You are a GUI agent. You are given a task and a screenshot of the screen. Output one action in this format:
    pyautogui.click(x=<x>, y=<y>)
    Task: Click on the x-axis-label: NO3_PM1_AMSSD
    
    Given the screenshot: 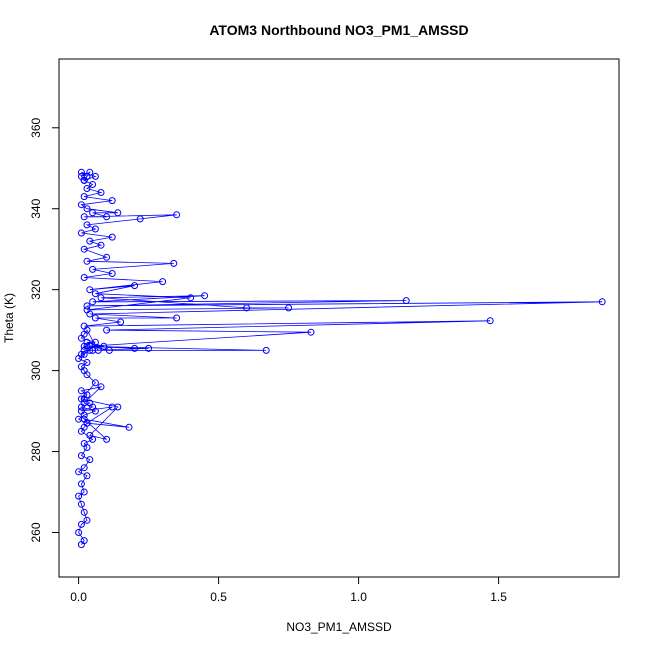 What is the action you would take?
    pyautogui.click(x=339, y=627)
    